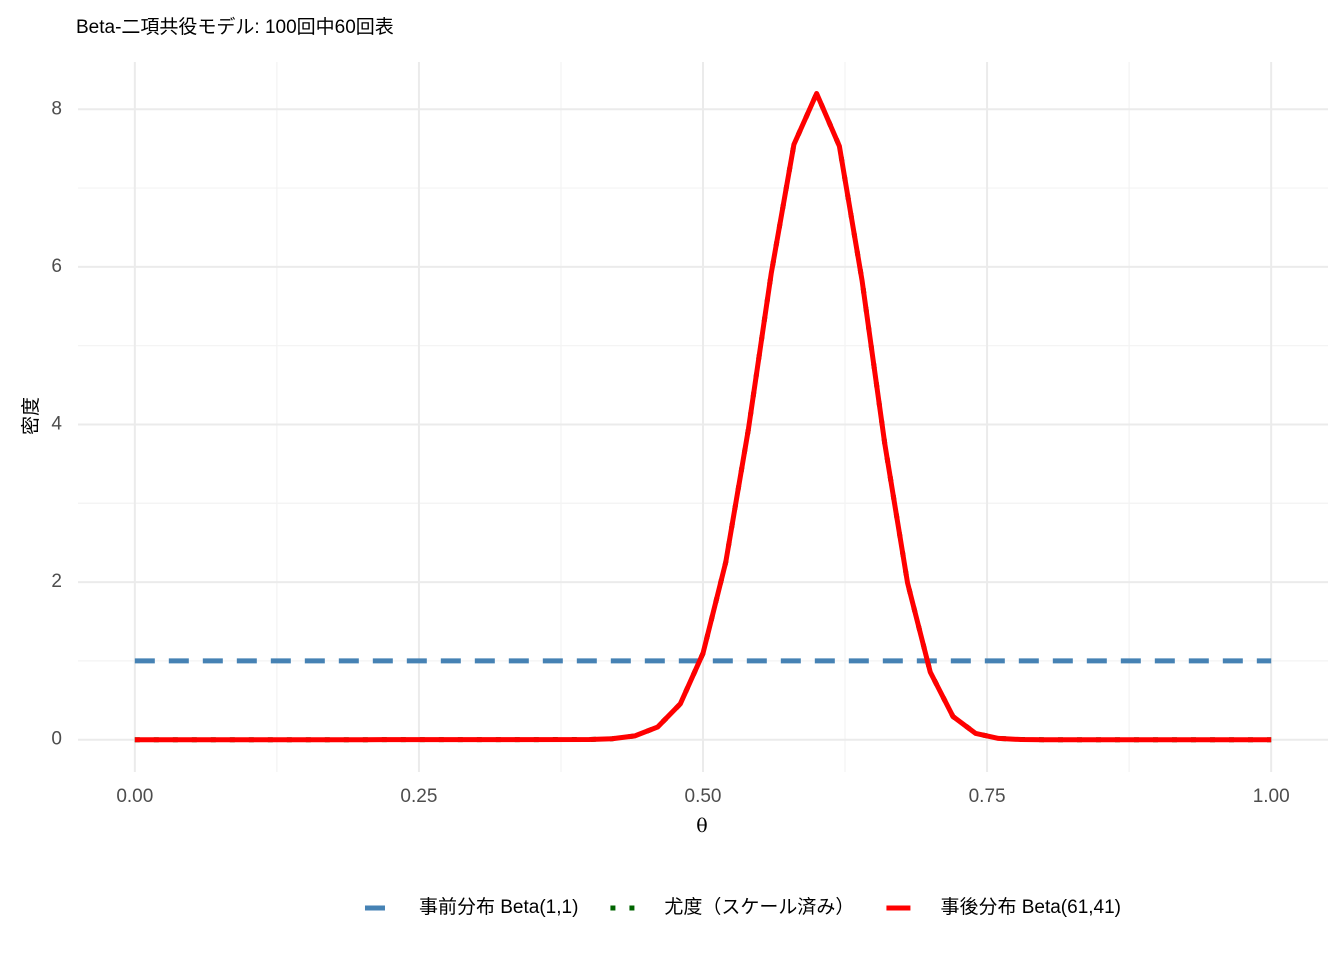 The image size is (1344, 960). Describe the element at coordinates (56, 581) in the screenshot. I see `y-tick-label: 2` at that location.